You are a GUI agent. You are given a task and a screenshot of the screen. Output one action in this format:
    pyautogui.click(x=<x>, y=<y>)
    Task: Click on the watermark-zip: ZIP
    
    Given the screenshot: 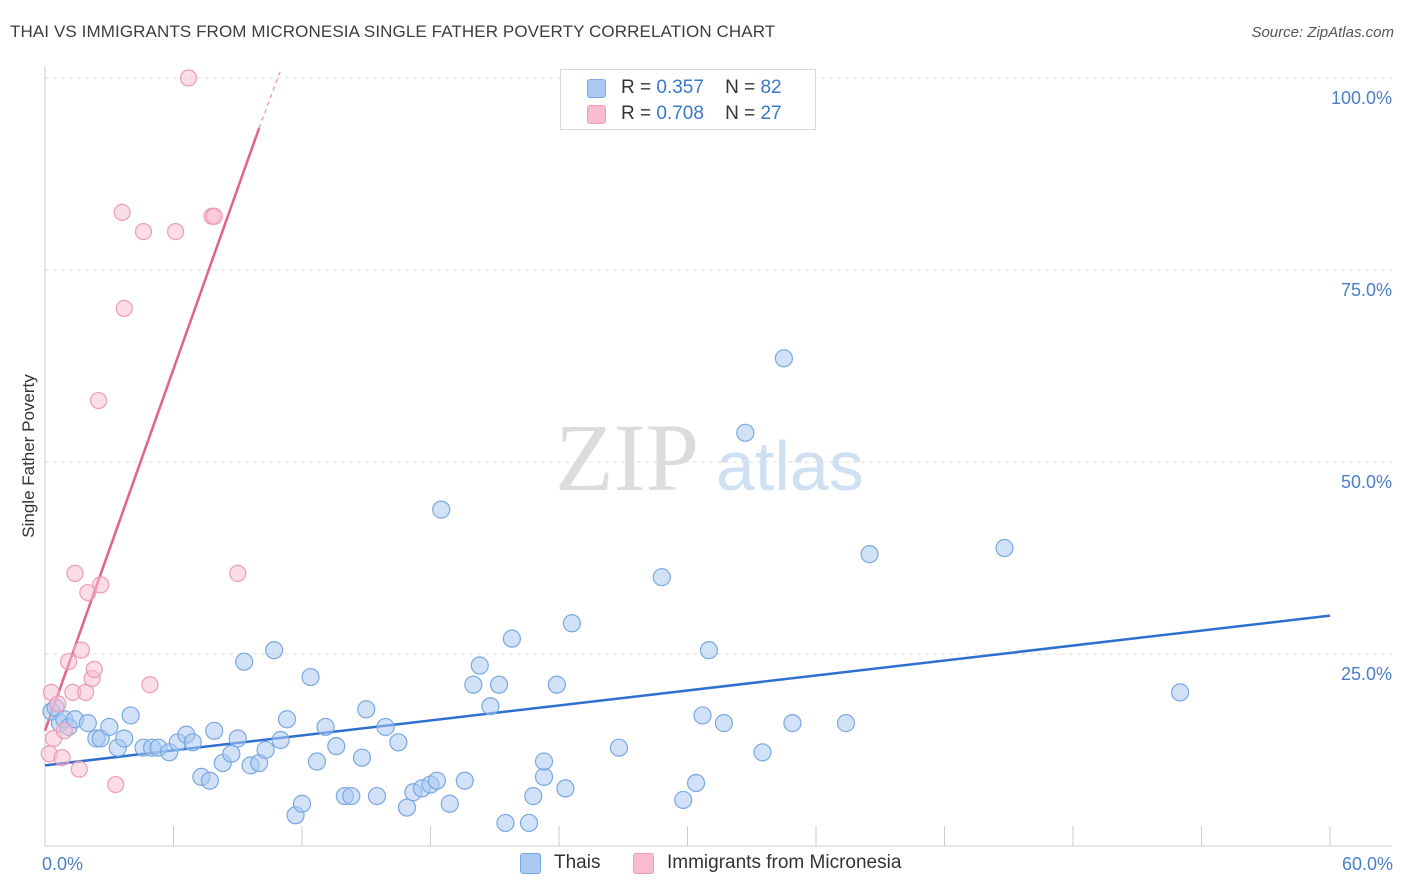 What is the action you would take?
    pyautogui.click(x=627, y=457)
    